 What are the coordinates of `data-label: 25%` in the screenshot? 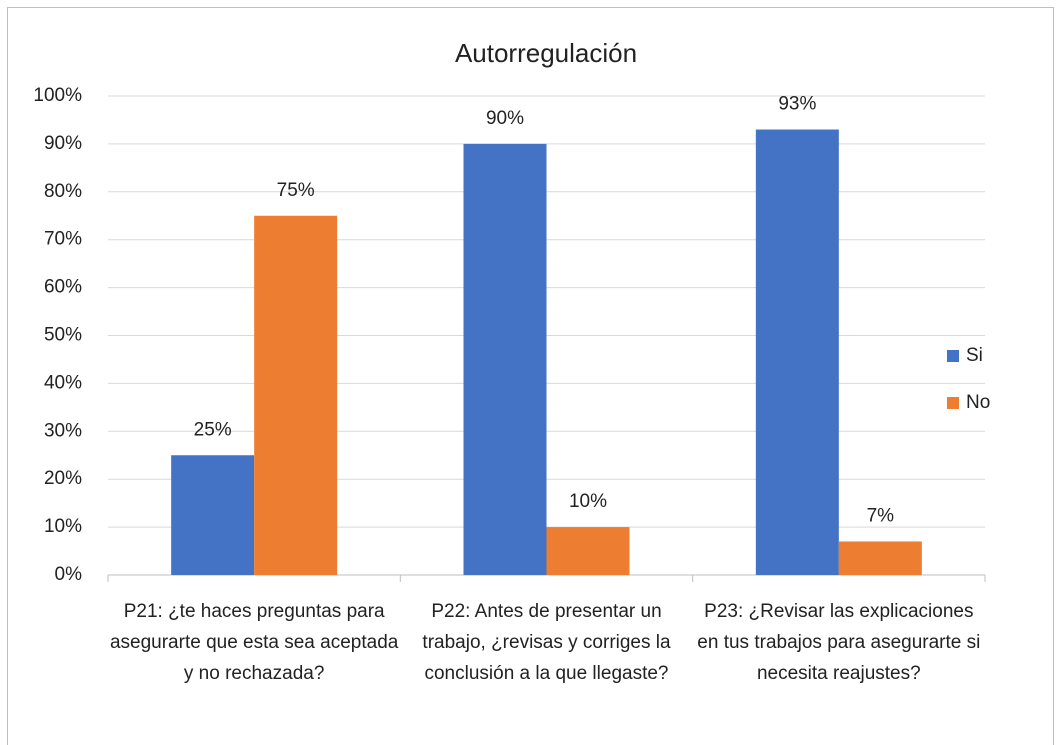 It's located at (213, 429).